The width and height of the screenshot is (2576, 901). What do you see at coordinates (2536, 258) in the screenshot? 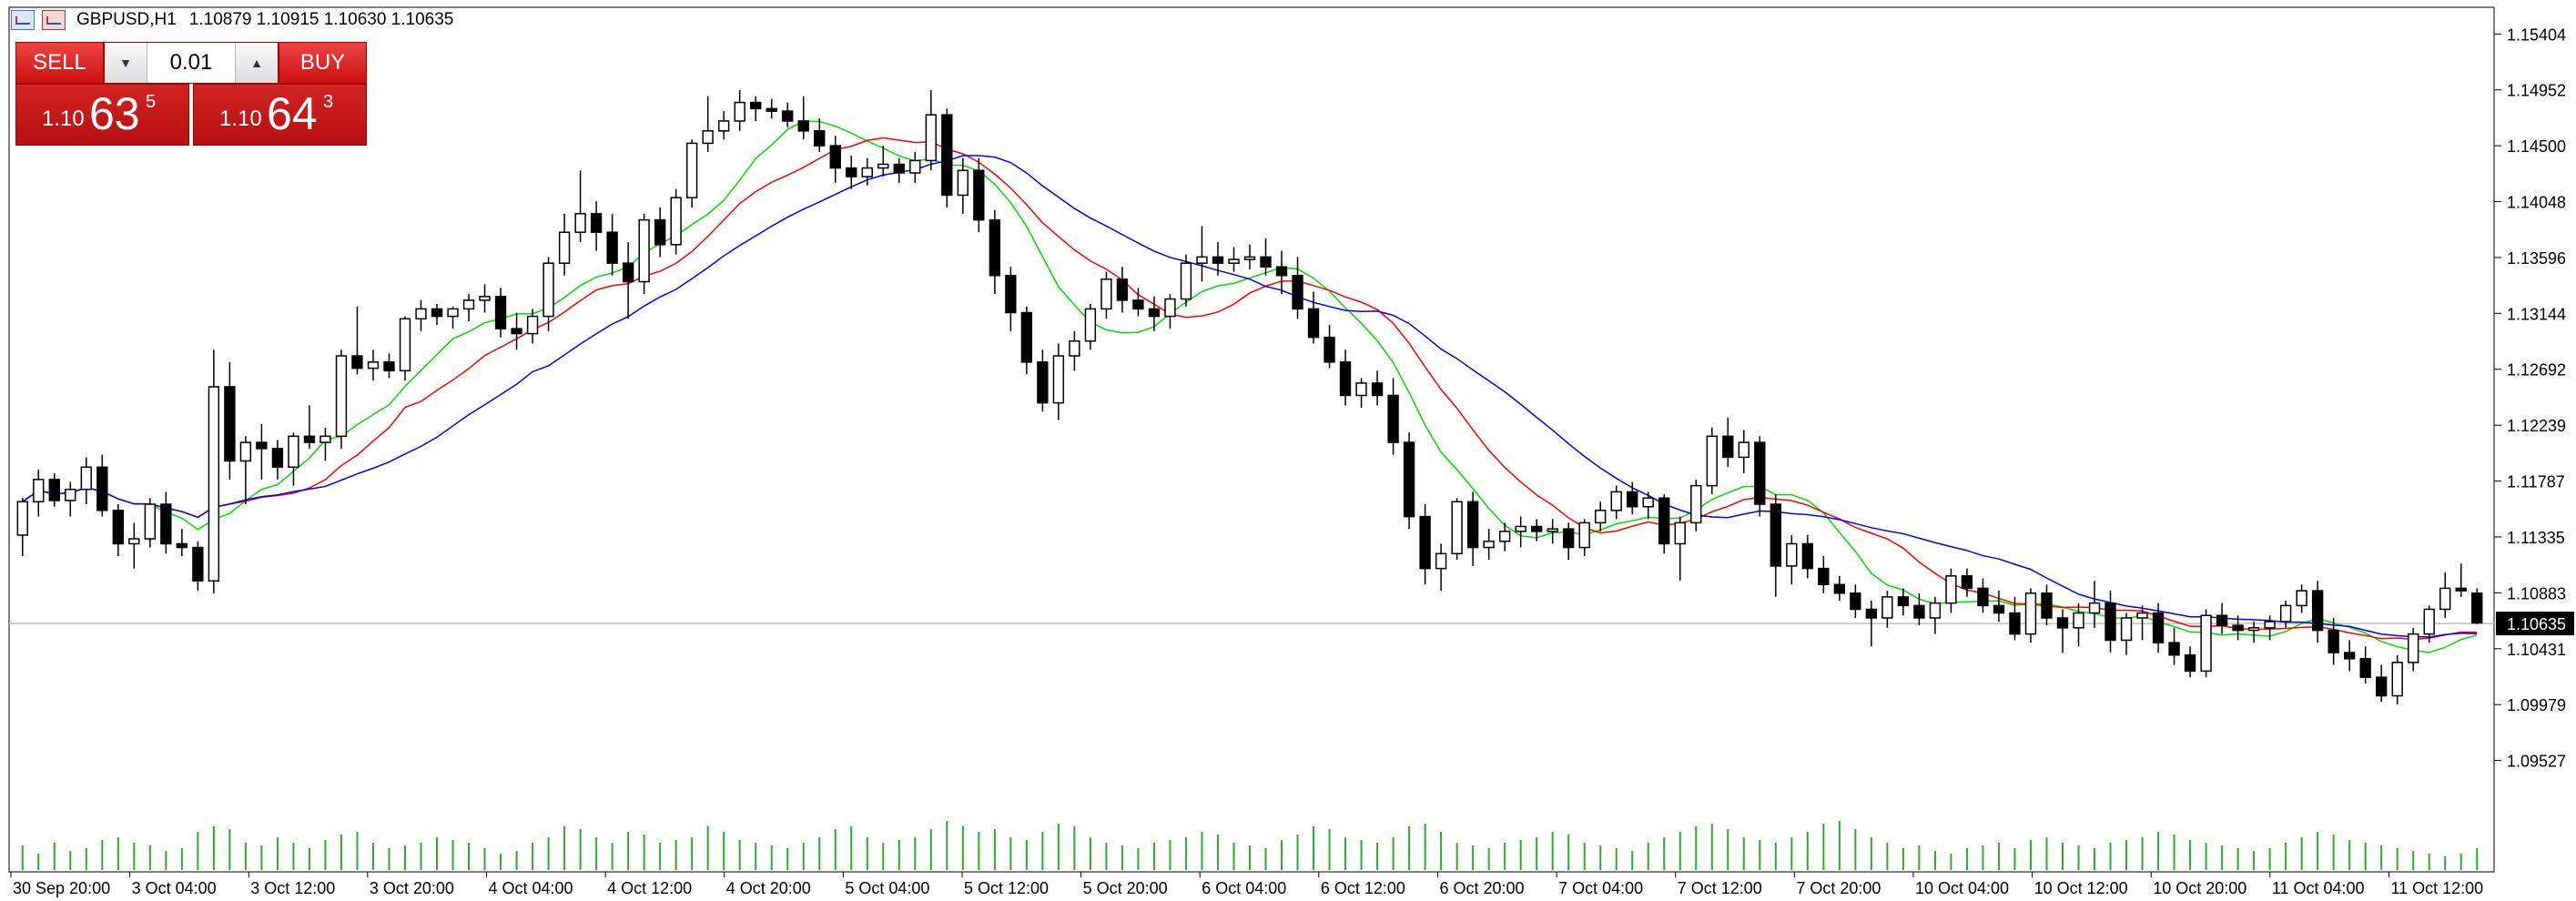
I see `y-tick-label: 1.13596` at bounding box center [2536, 258].